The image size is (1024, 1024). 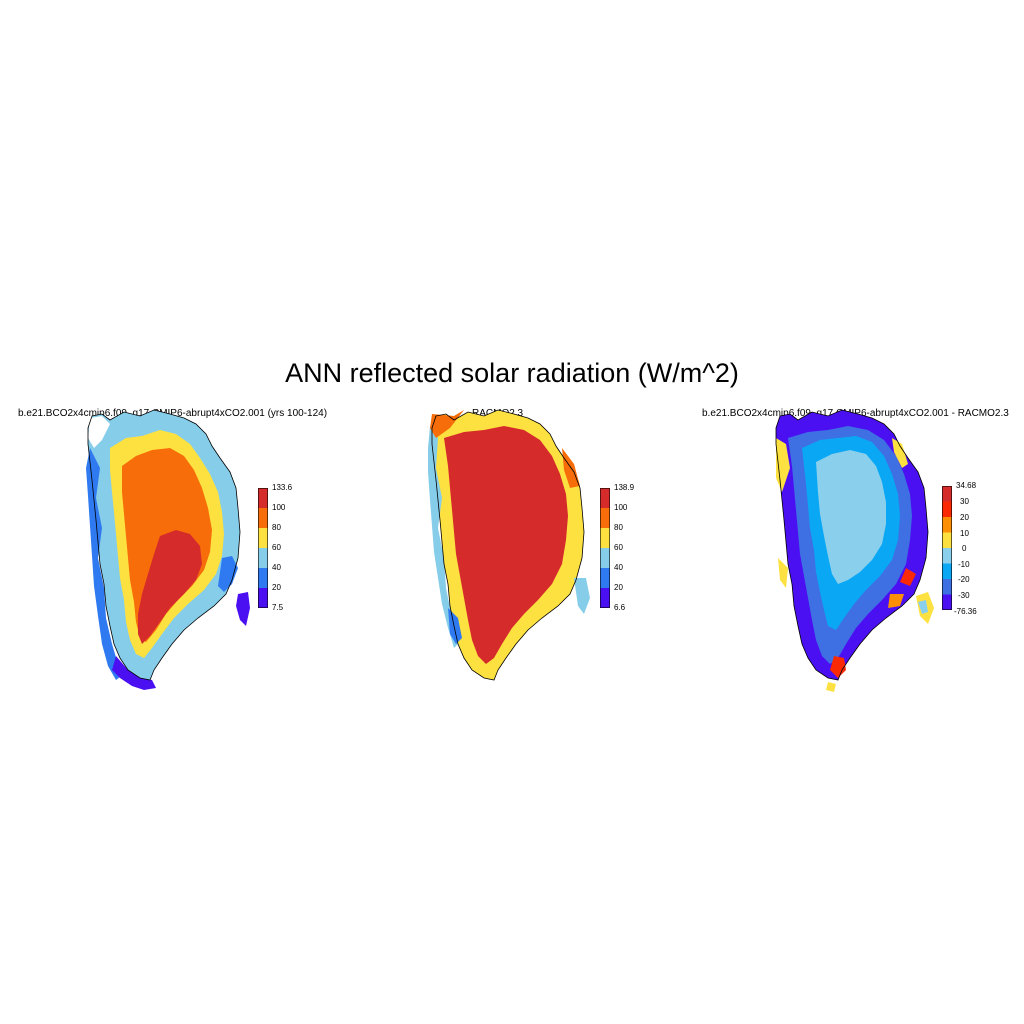 I want to click on figure-title: ANN reflected solar radiation (W/m^2), so click(x=512, y=373).